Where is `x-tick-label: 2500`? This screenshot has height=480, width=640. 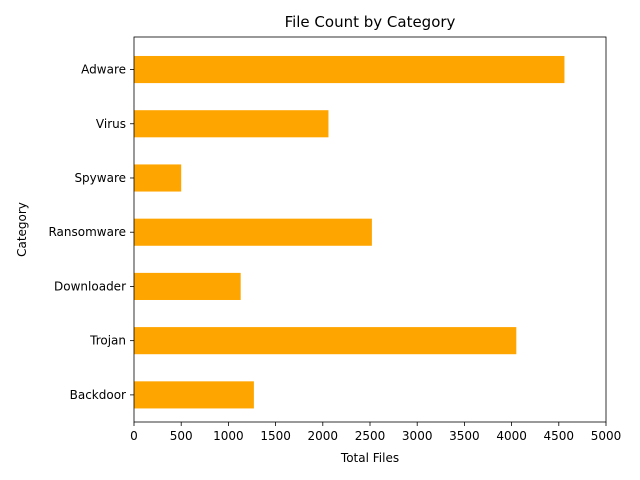 x-tick-label: 2500 is located at coordinates (370, 436).